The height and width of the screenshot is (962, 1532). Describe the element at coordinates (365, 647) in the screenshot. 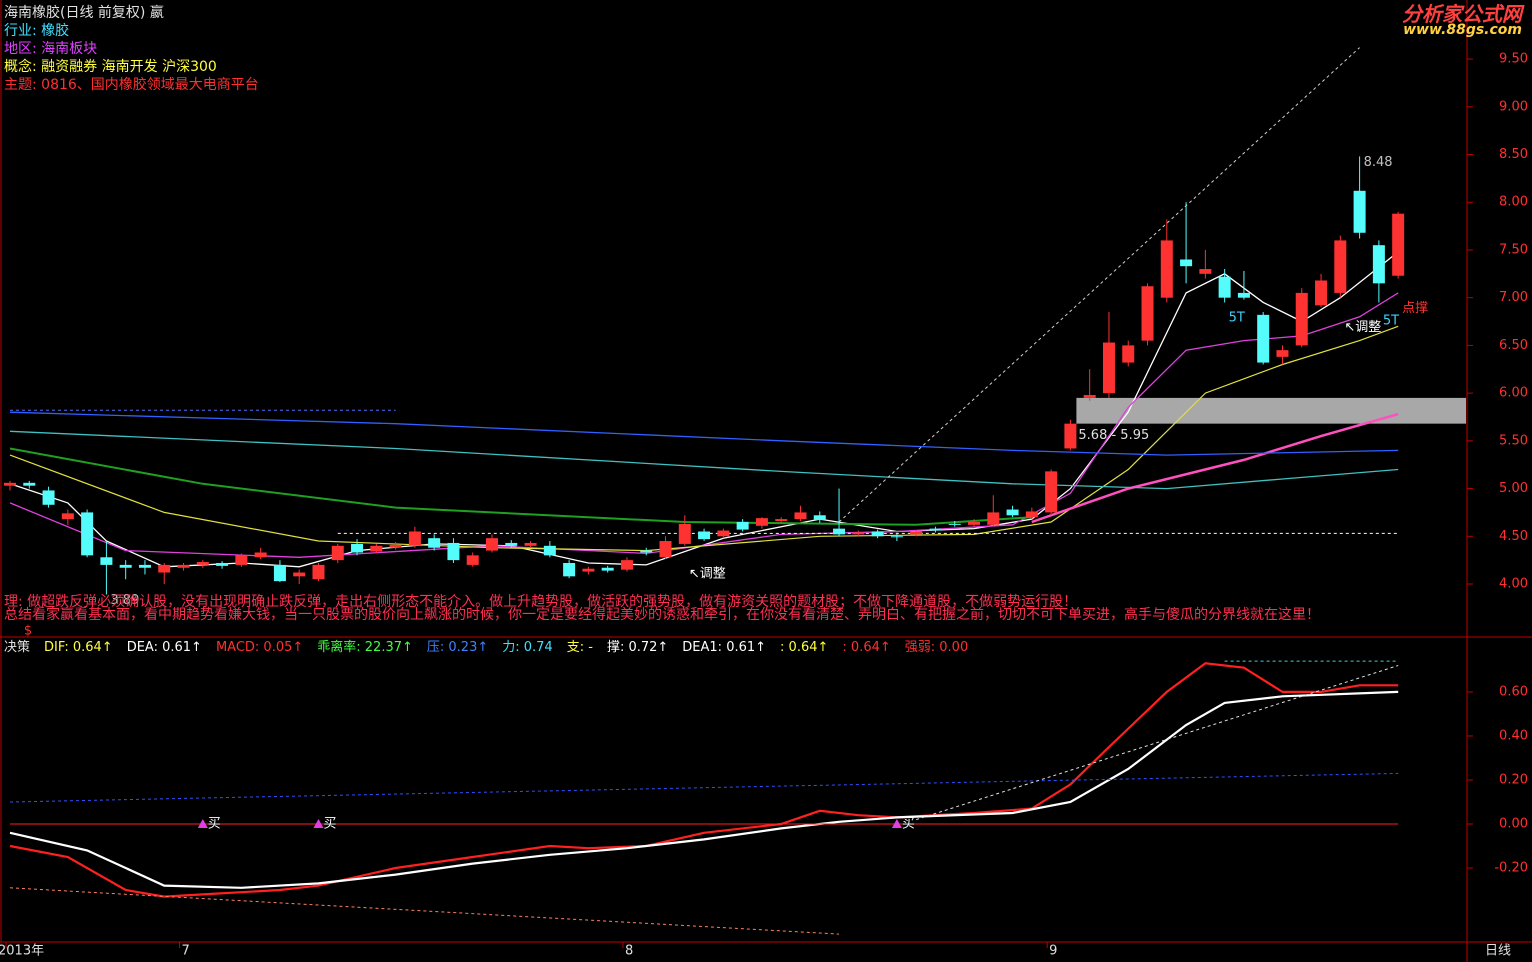

I see `indicator: 乖离率: 22.37↑` at that location.